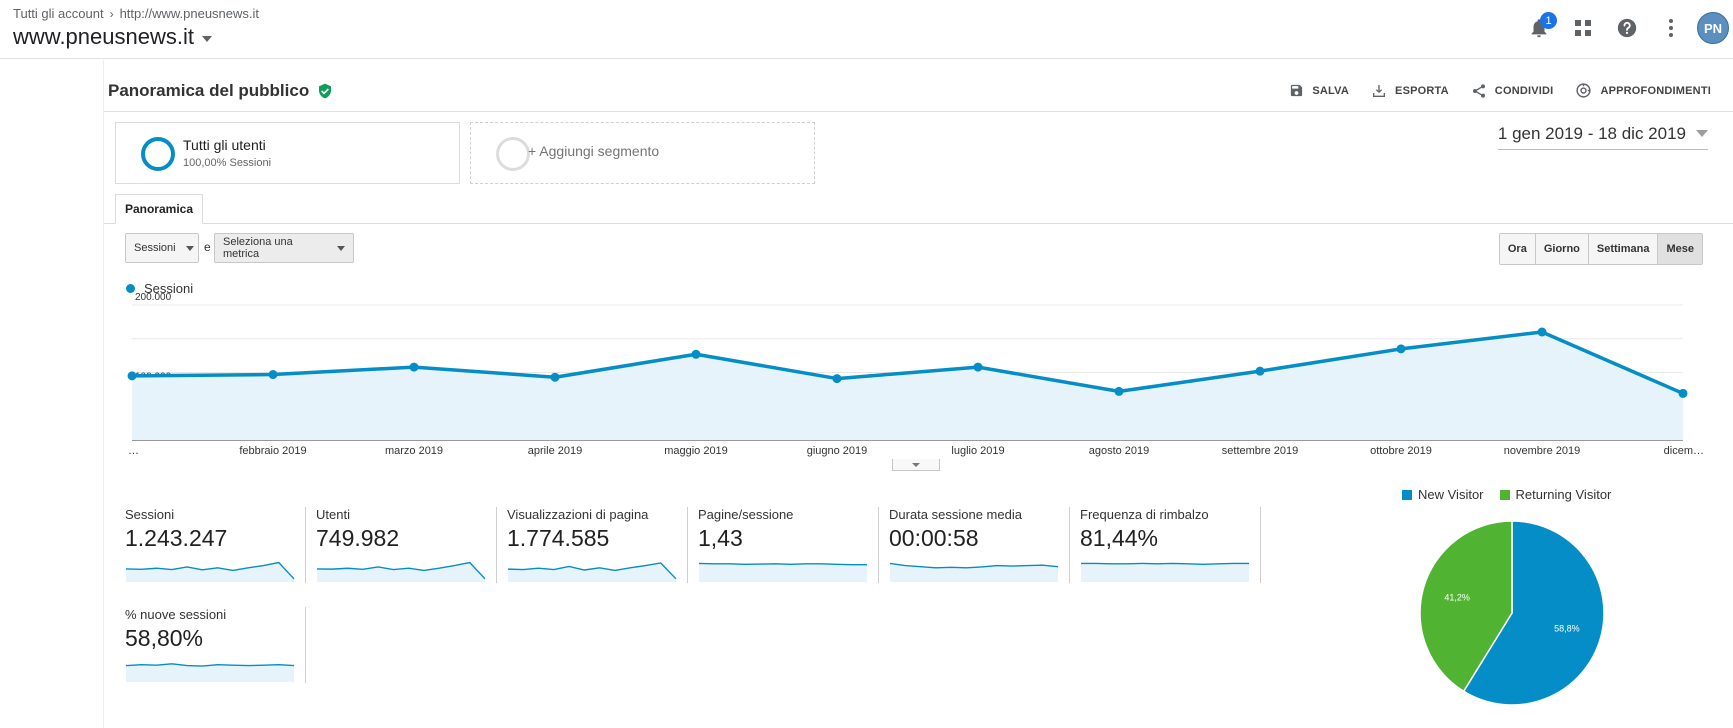 This screenshot has width=1733, height=728. I want to click on tab-divider, so click(918, 223).